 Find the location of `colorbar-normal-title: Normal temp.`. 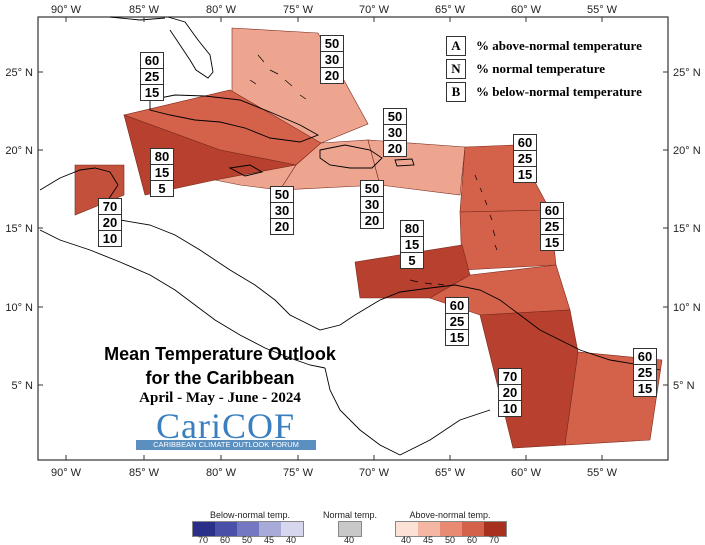

colorbar-normal-title: Normal temp. is located at coordinates (349, 515).